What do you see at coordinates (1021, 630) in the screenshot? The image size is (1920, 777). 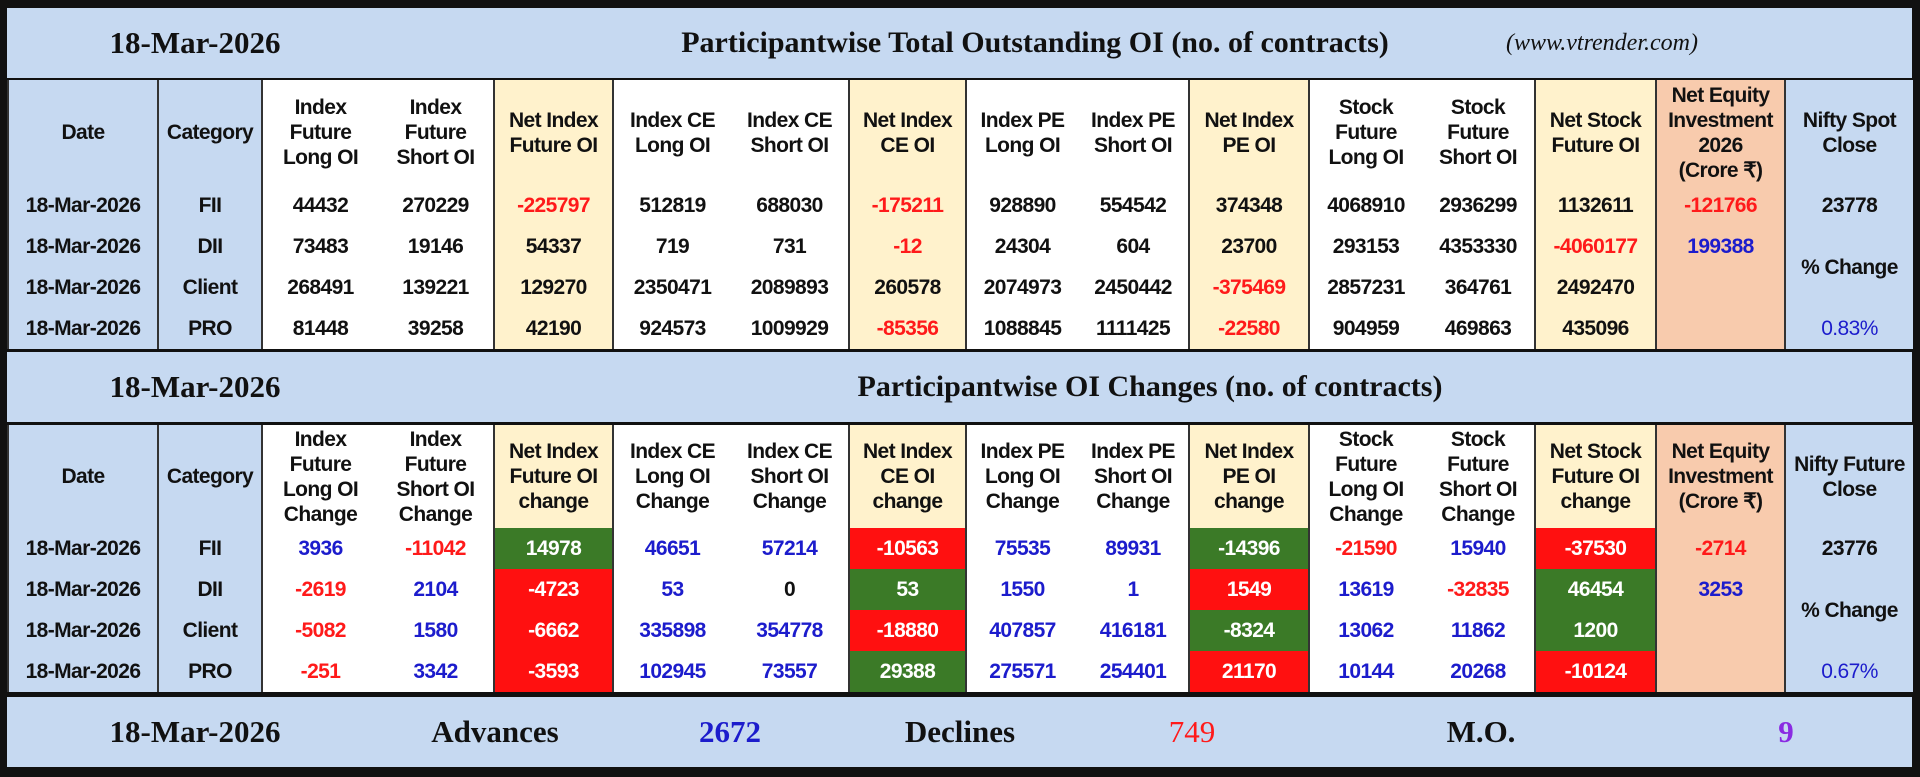 I see `table-cell: 407857` at bounding box center [1021, 630].